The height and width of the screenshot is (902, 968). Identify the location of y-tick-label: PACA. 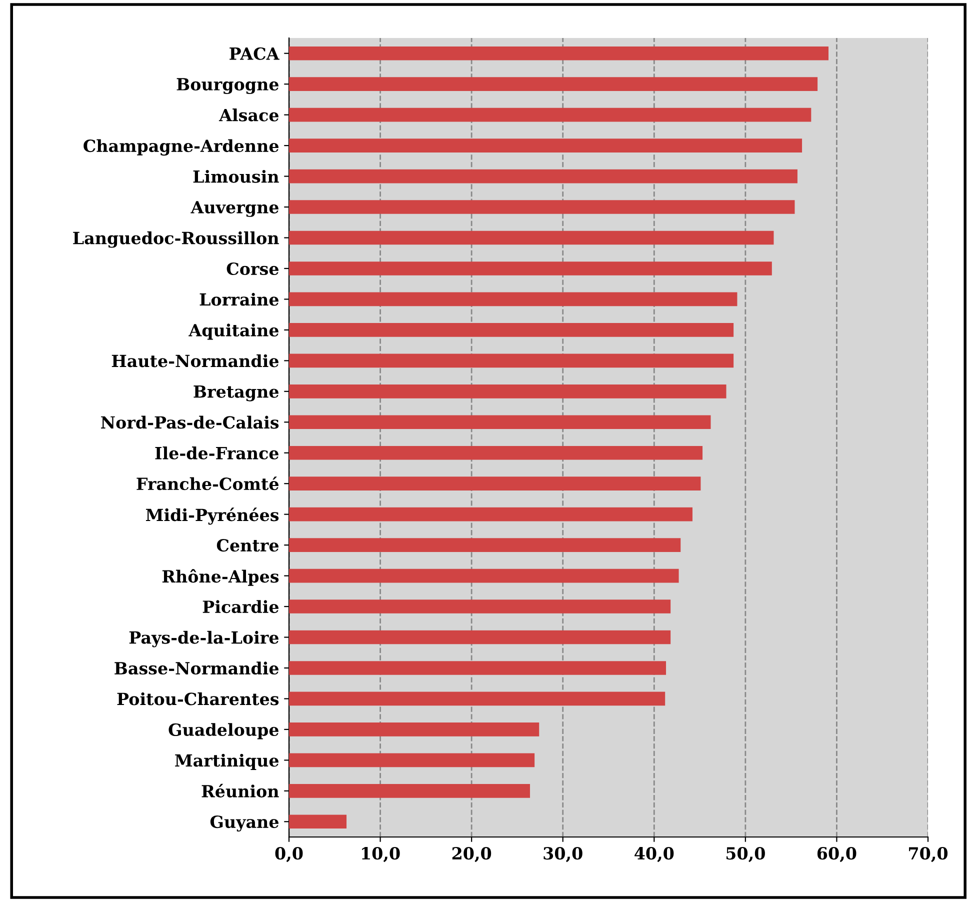
(255, 53).